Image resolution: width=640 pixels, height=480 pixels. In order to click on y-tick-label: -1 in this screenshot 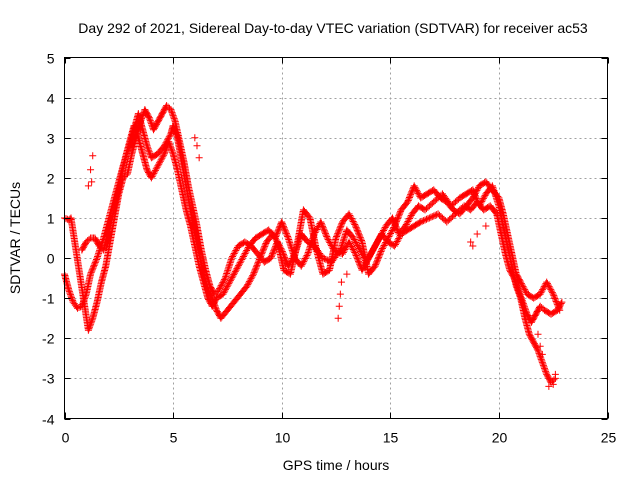, I will do `click(48, 299)`.